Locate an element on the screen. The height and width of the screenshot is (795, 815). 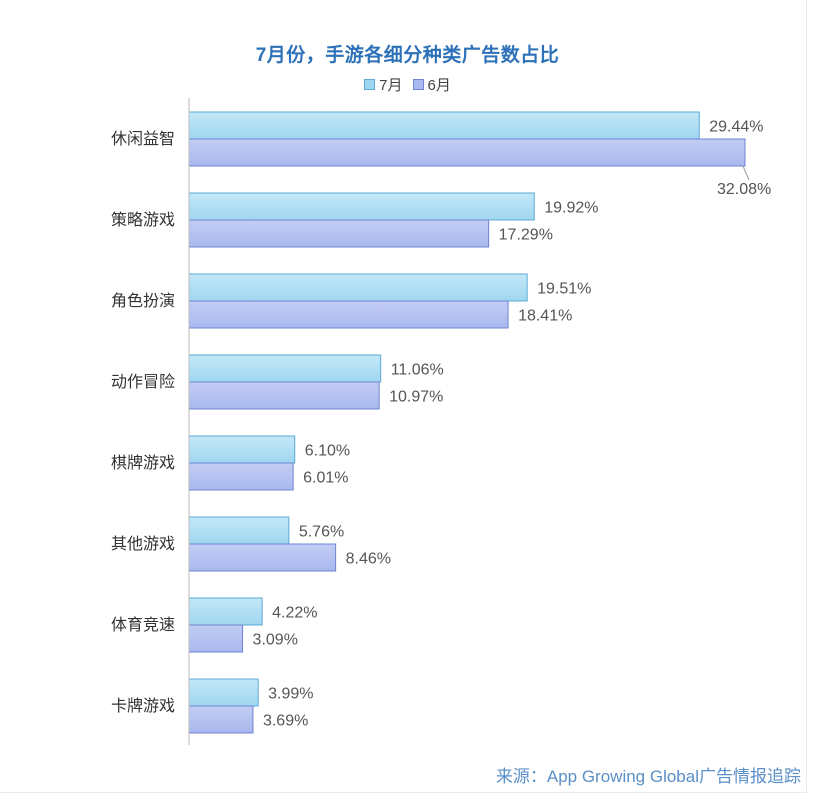
data-label-june: 18.41% is located at coordinates (545, 316).